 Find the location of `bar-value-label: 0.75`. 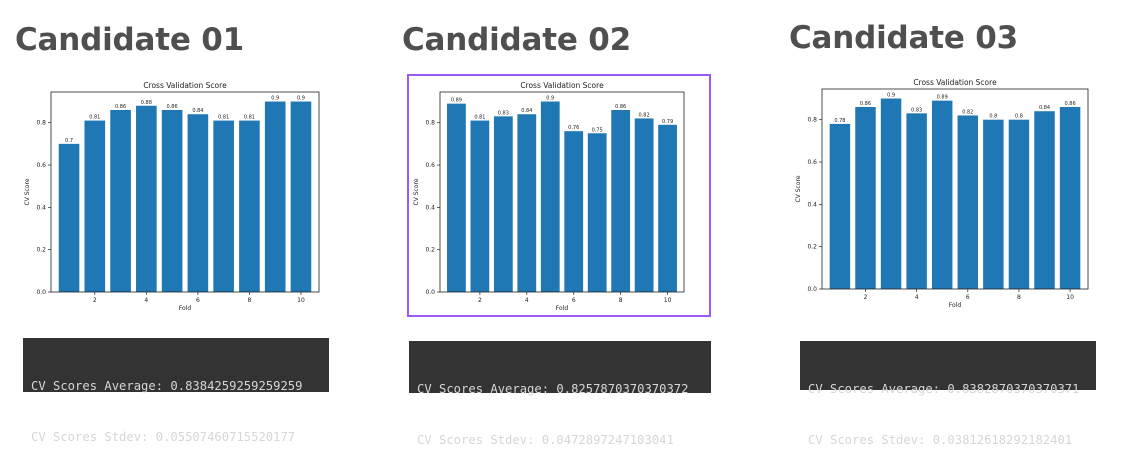

bar-value-label: 0.75 is located at coordinates (597, 130).